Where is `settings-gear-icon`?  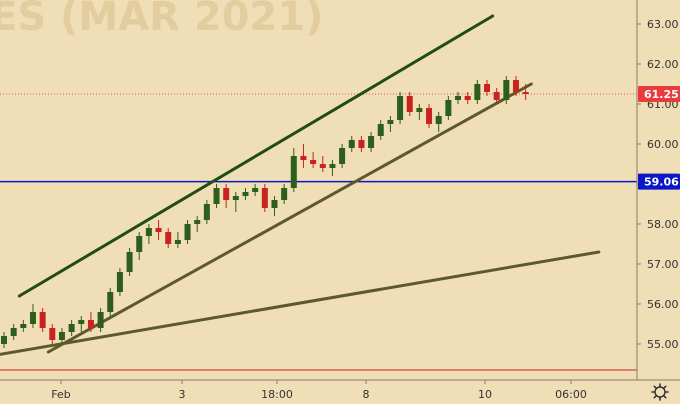 settings-gear-icon is located at coordinates (660, 392).